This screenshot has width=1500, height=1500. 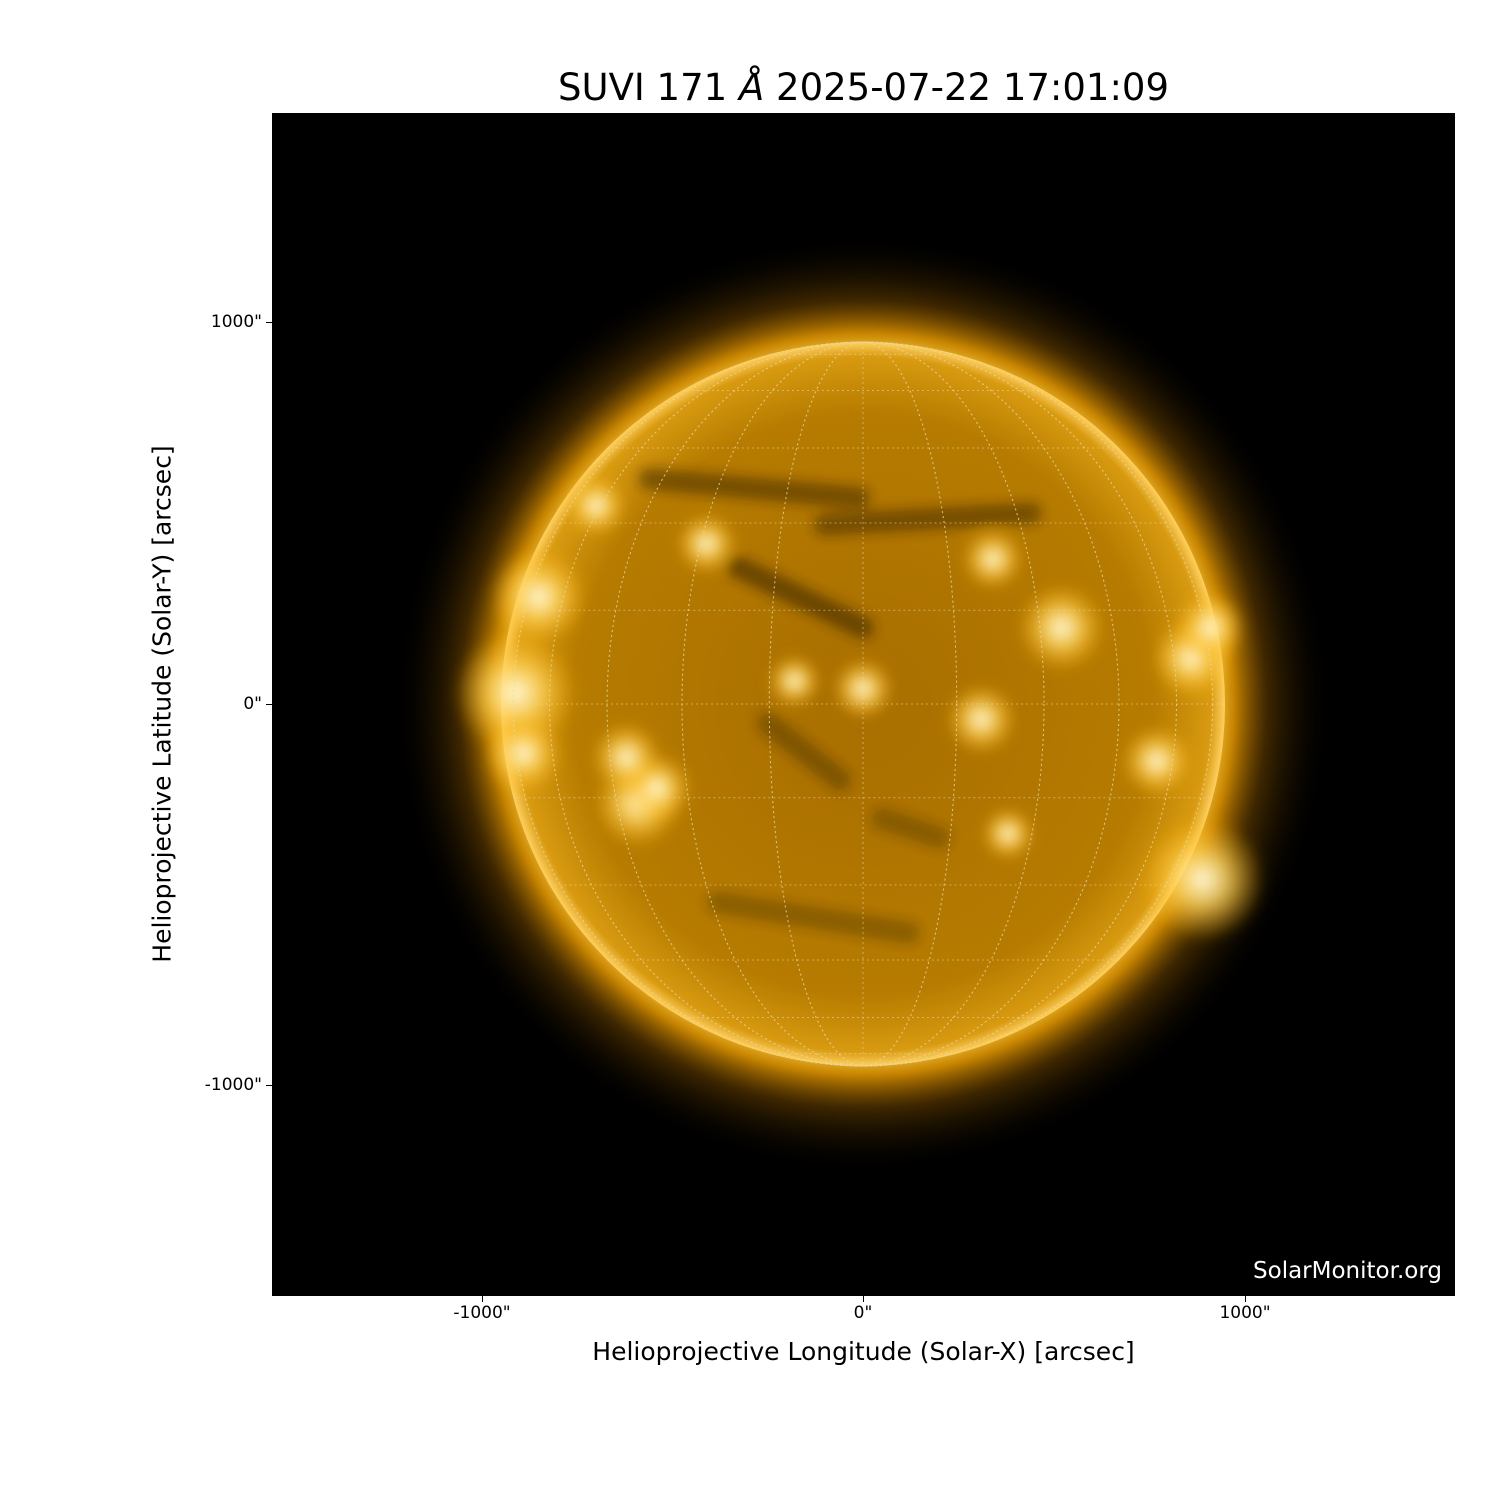 What do you see at coordinates (252, 704) in the screenshot?
I see `y-tick-label: 0"` at bounding box center [252, 704].